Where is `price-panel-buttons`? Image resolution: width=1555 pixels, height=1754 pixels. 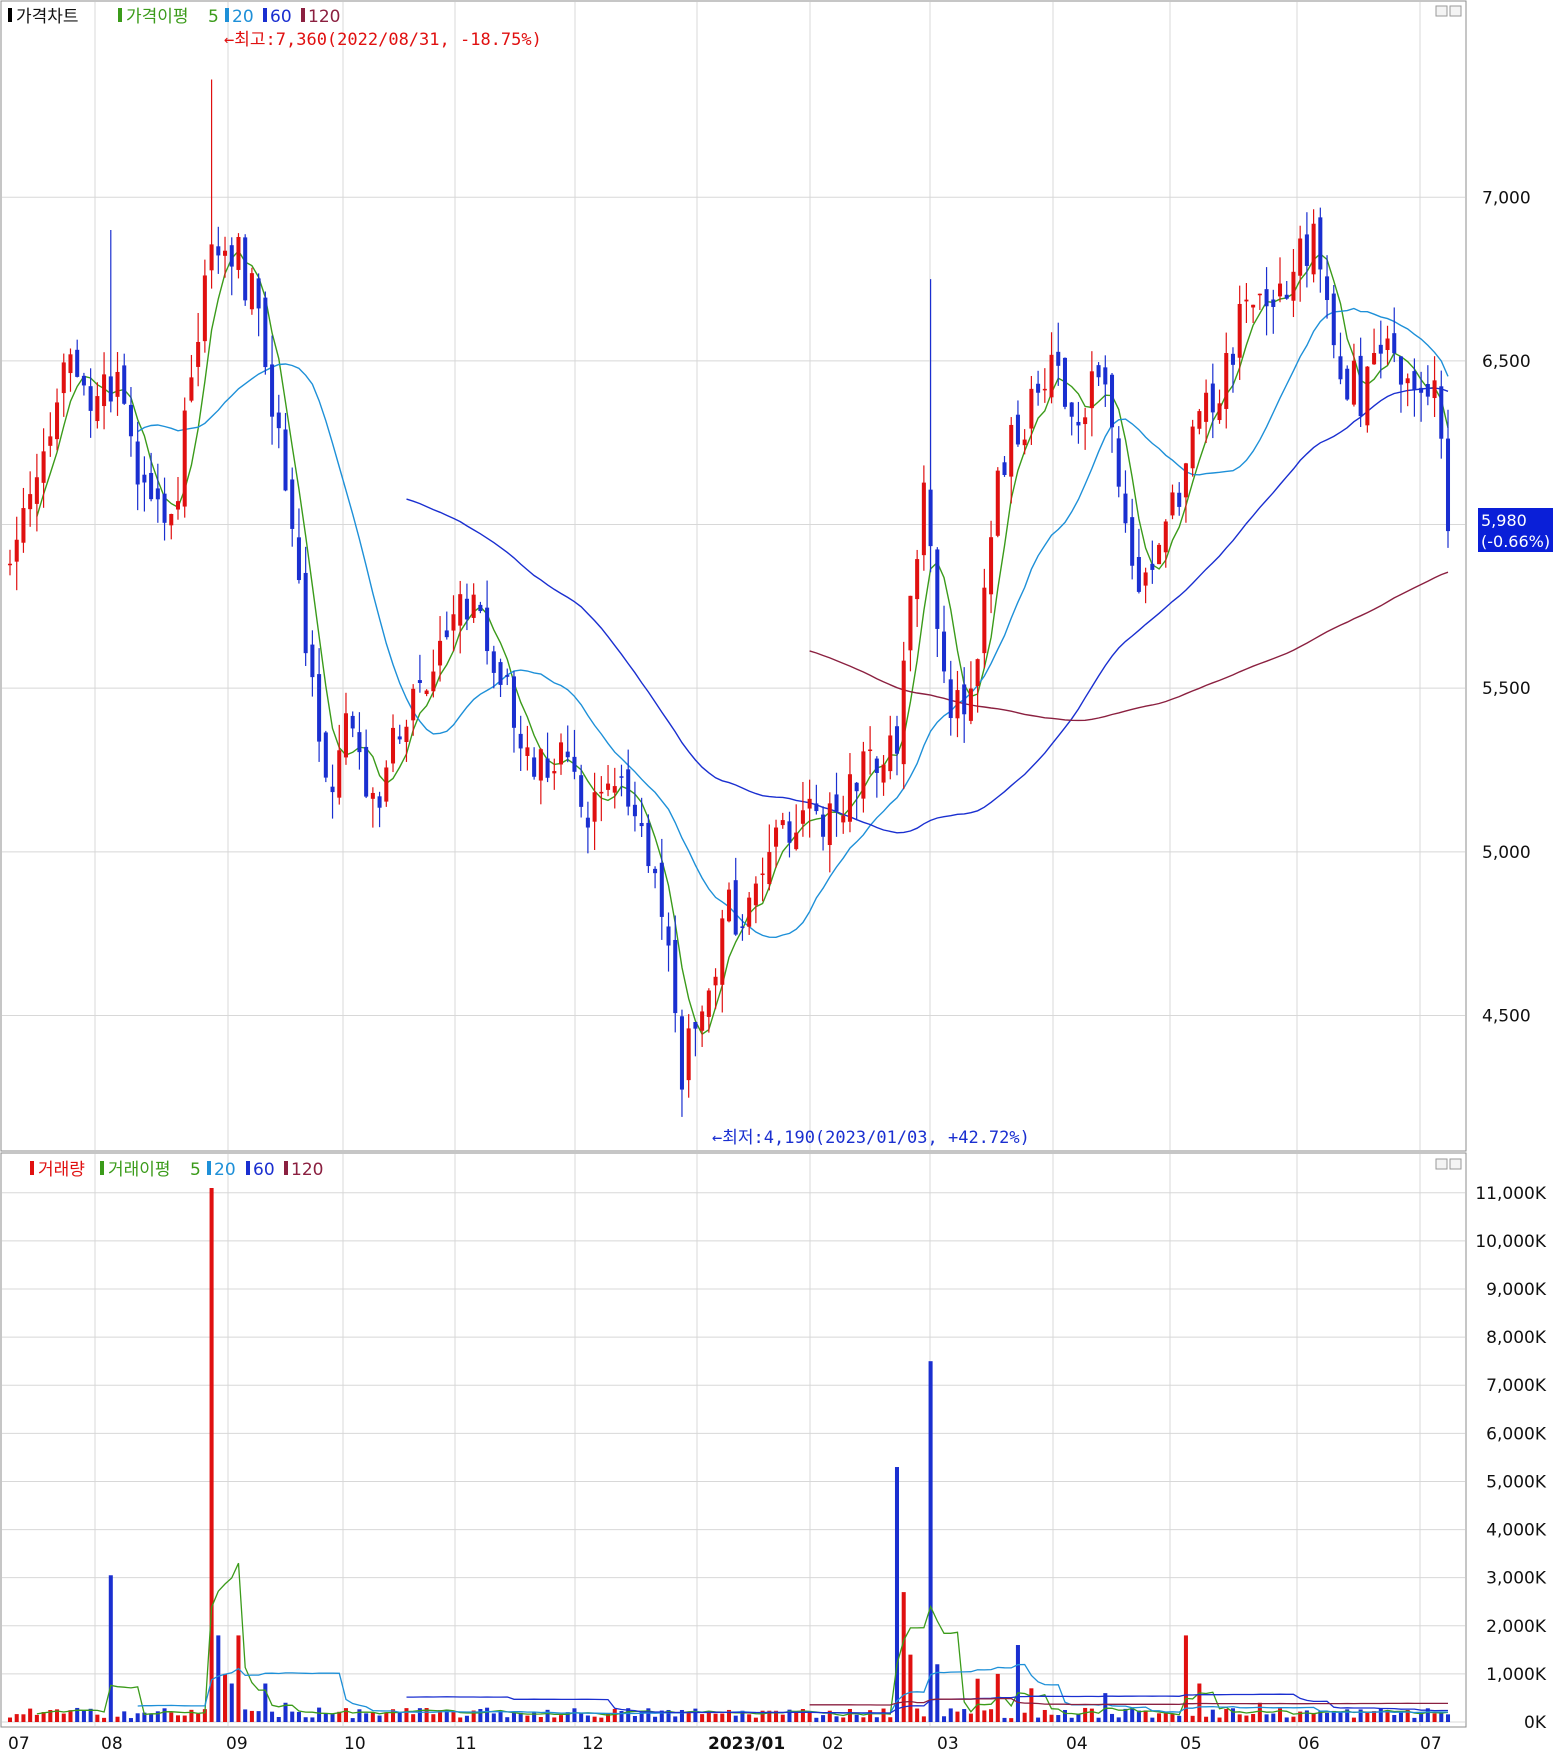
price-panel-buttons is located at coordinates (1448, 11).